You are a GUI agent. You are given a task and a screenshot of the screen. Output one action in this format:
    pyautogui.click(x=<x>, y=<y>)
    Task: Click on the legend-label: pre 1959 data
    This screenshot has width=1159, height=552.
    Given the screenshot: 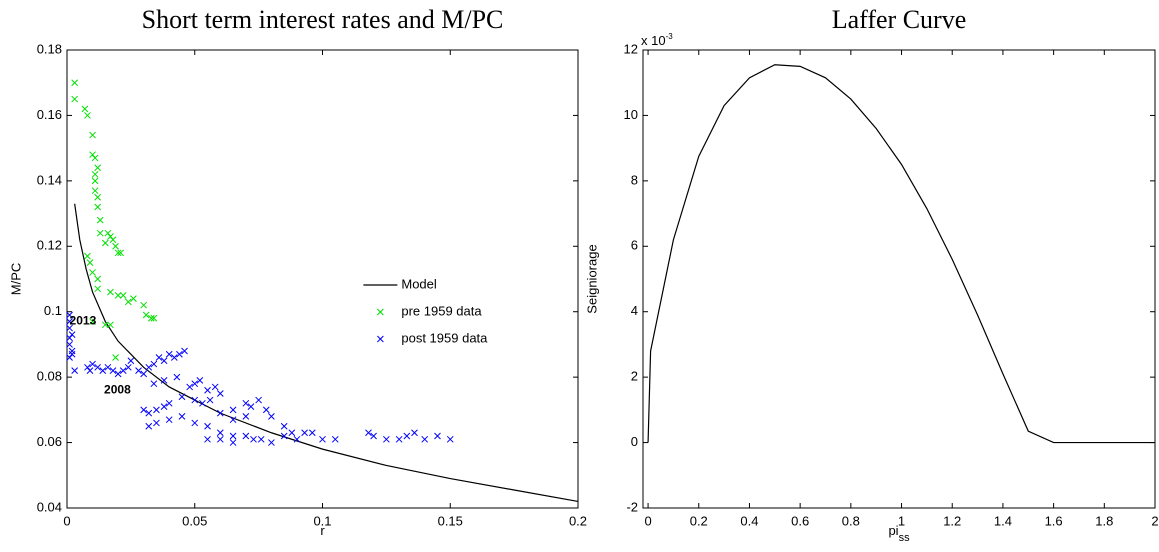 What is the action you would take?
    pyautogui.click(x=441, y=310)
    